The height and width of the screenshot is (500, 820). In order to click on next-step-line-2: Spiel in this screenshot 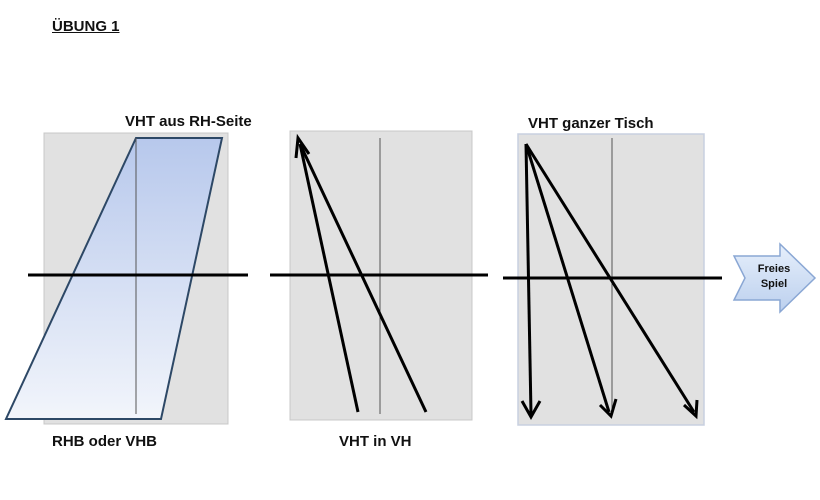, I will do `click(774, 284)`.